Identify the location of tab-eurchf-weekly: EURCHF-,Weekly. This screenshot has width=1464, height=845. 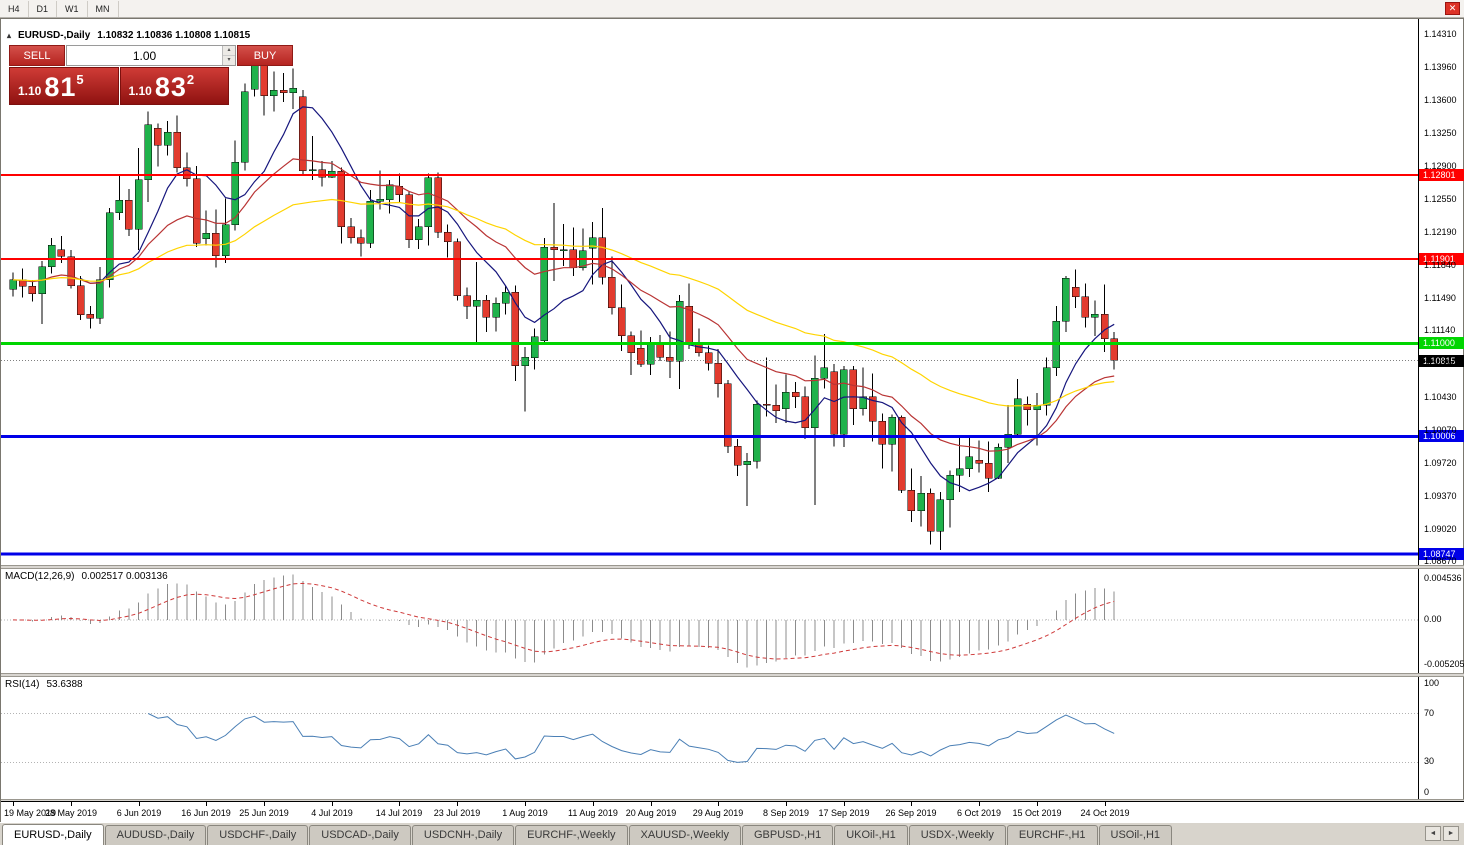
(571, 835).